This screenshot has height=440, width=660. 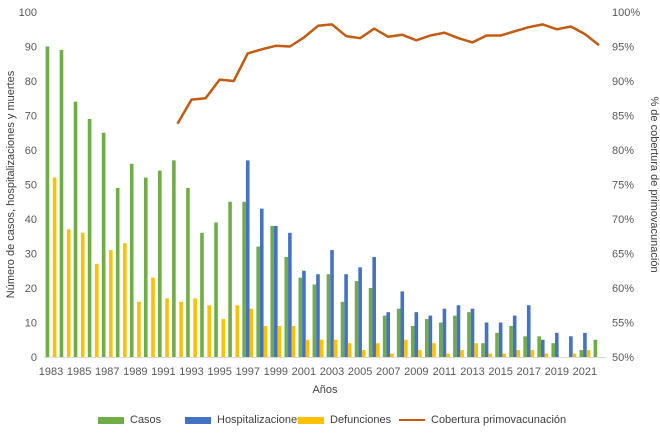 I want to click on legend-swatch-defunciones, so click(x=311, y=420).